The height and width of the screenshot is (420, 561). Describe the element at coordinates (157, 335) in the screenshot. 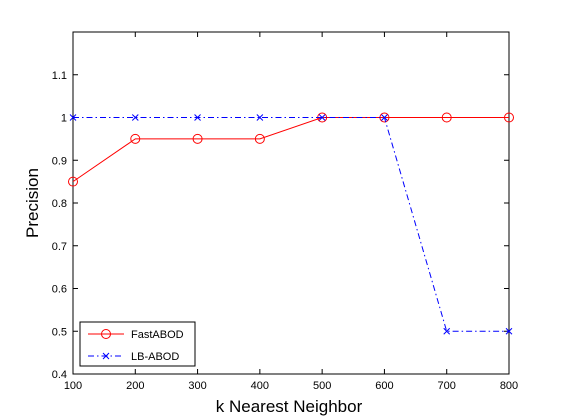

I see `legend-label-fastabod: FastABOD` at that location.